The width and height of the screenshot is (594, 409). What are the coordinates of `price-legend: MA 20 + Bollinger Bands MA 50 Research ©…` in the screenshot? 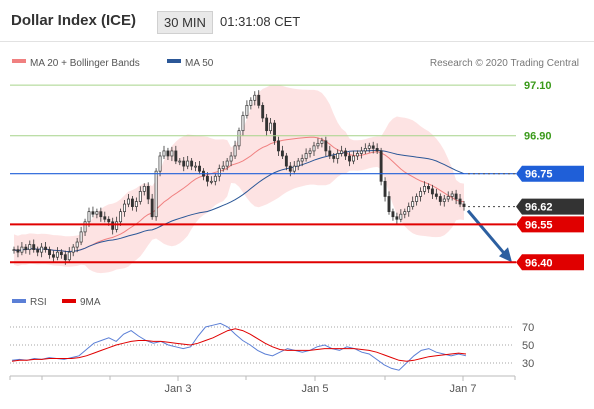 It's located at (295, 63).